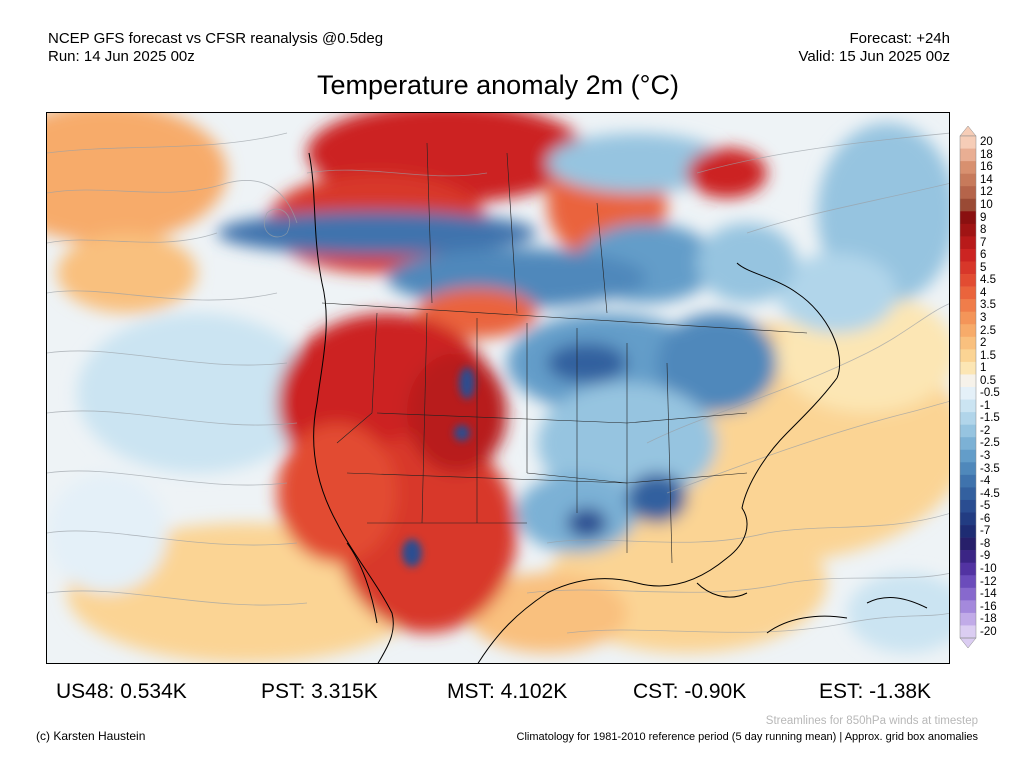  Describe the element at coordinates (990, 493) in the screenshot. I see `colorbar-label: -4.5` at that location.